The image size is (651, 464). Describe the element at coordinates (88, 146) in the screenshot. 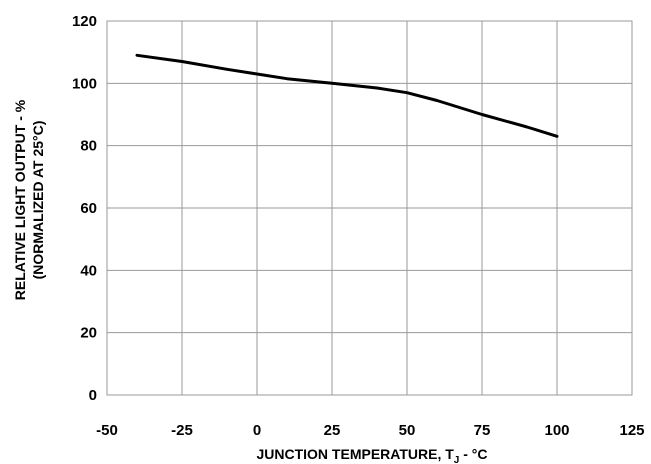

I see `y-tick-label: 80` at that location.